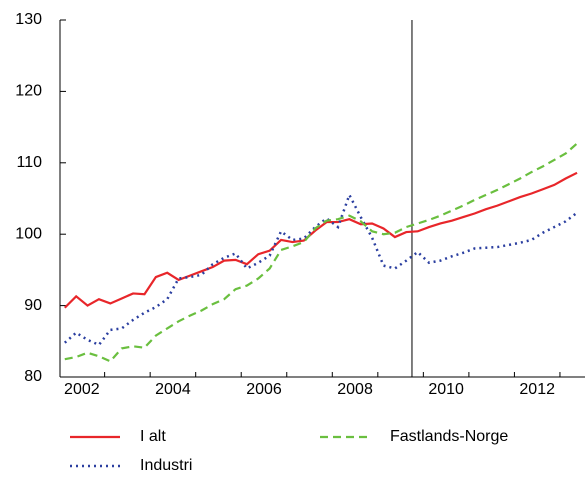 The width and height of the screenshot is (585, 486). Describe the element at coordinates (449, 436) in the screenshot. I see `legend-label: Fastlands-Norge` at that location.